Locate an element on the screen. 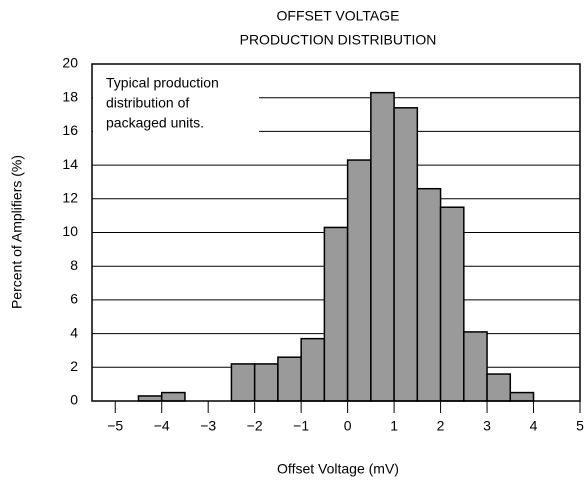 The image size is (587, 483). y-tick-label: 2 is located at coordinates (74, 366).